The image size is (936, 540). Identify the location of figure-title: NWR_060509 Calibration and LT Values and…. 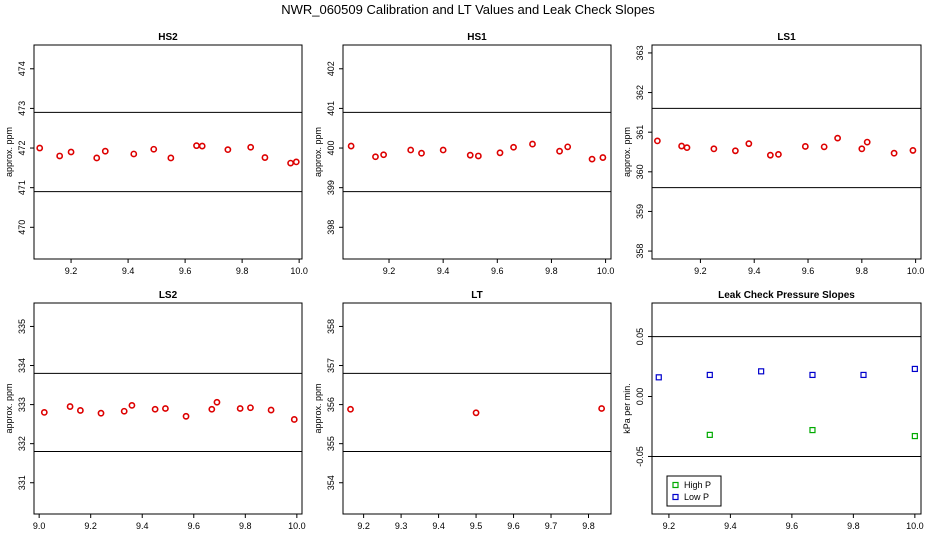
(468, 9).